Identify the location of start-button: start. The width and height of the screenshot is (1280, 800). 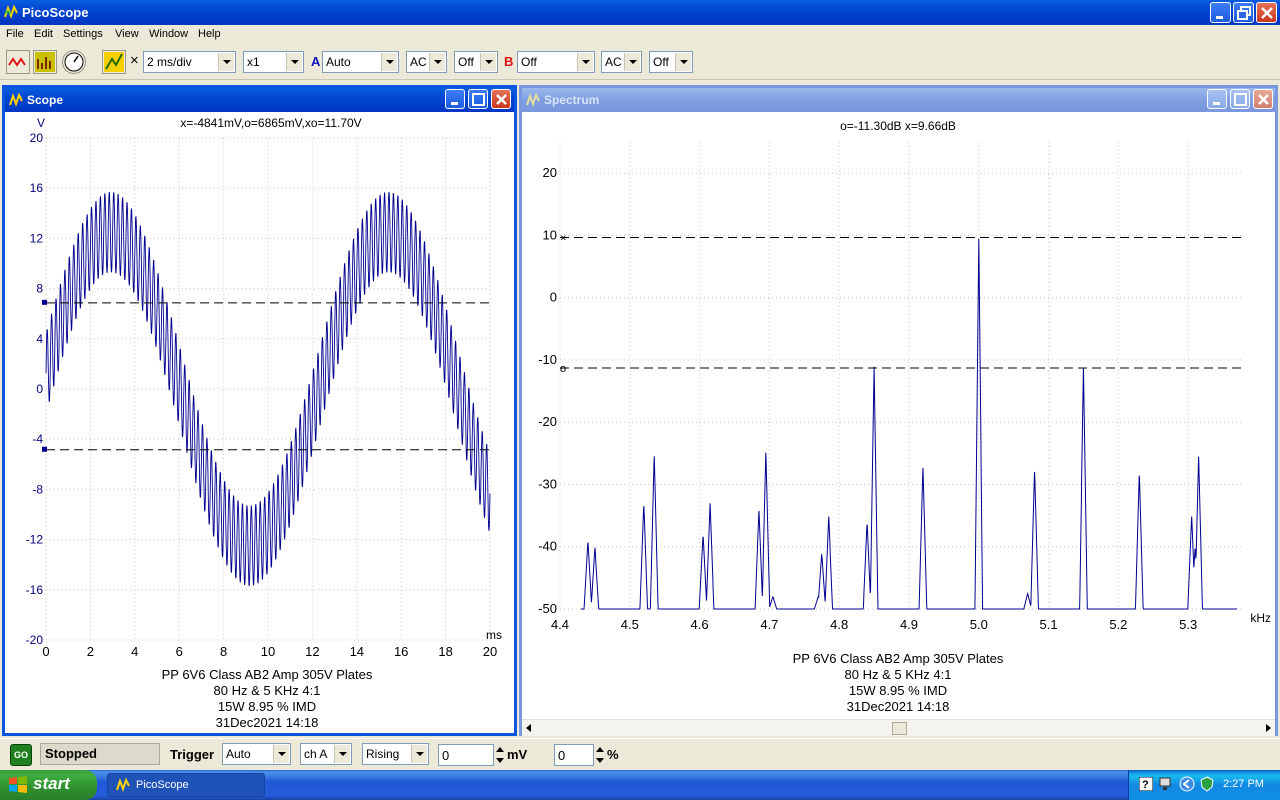
(48, 785).